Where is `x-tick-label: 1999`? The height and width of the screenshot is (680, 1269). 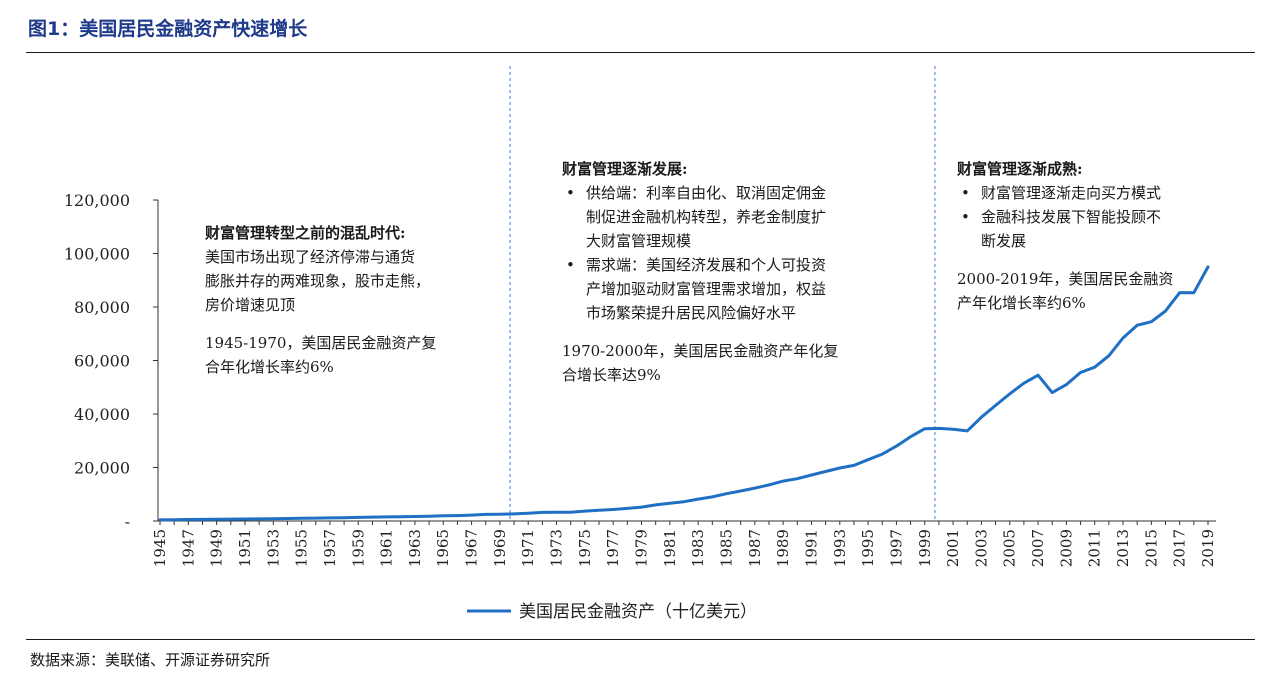 x-tick-label: 1999 is located at coordinates (925, 548).